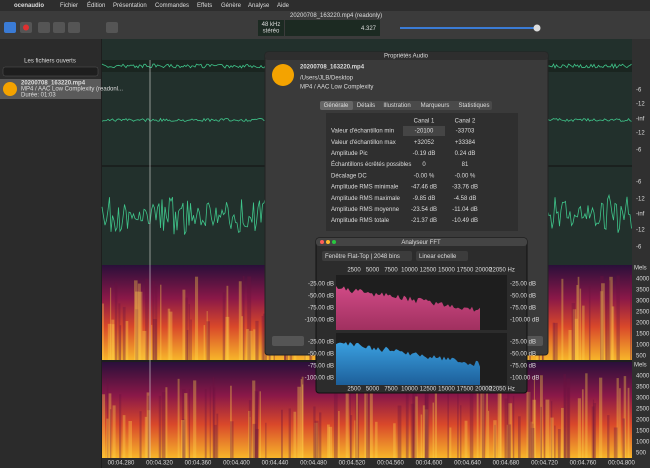 Image resolution: width=650 pixels, height=468 pixels. I want to click on level-label: -6, so click(639, 151).